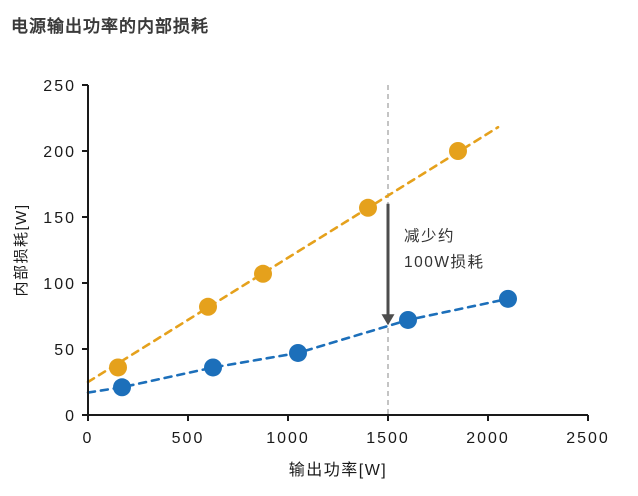 The height and width of the screenshot is (496, 638). I want to click on x-axis-label: 输出功率[W], so click(338, 470).